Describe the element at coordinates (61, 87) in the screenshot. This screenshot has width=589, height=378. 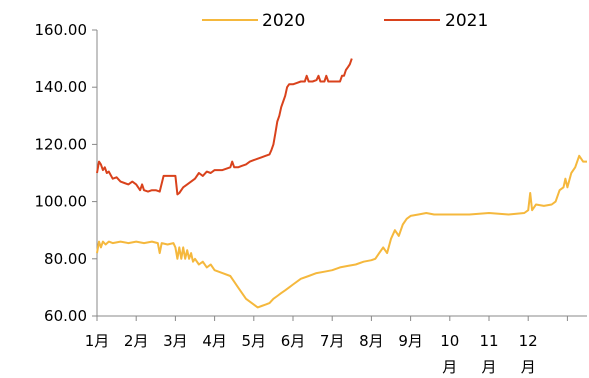
I see `y-tick-label: 140.00` at that location.